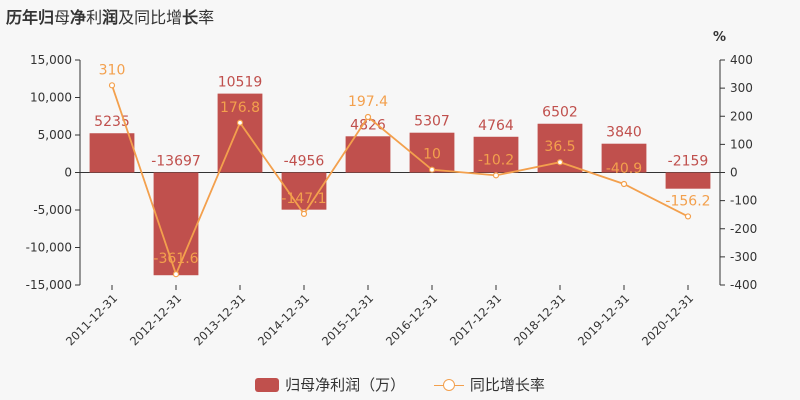 This screenshot has width=800, height=400. What do you see at coordinates (496, 160) in the screenshot?
I see `line-value-label: -10.2` at bounding box center [496, 160].